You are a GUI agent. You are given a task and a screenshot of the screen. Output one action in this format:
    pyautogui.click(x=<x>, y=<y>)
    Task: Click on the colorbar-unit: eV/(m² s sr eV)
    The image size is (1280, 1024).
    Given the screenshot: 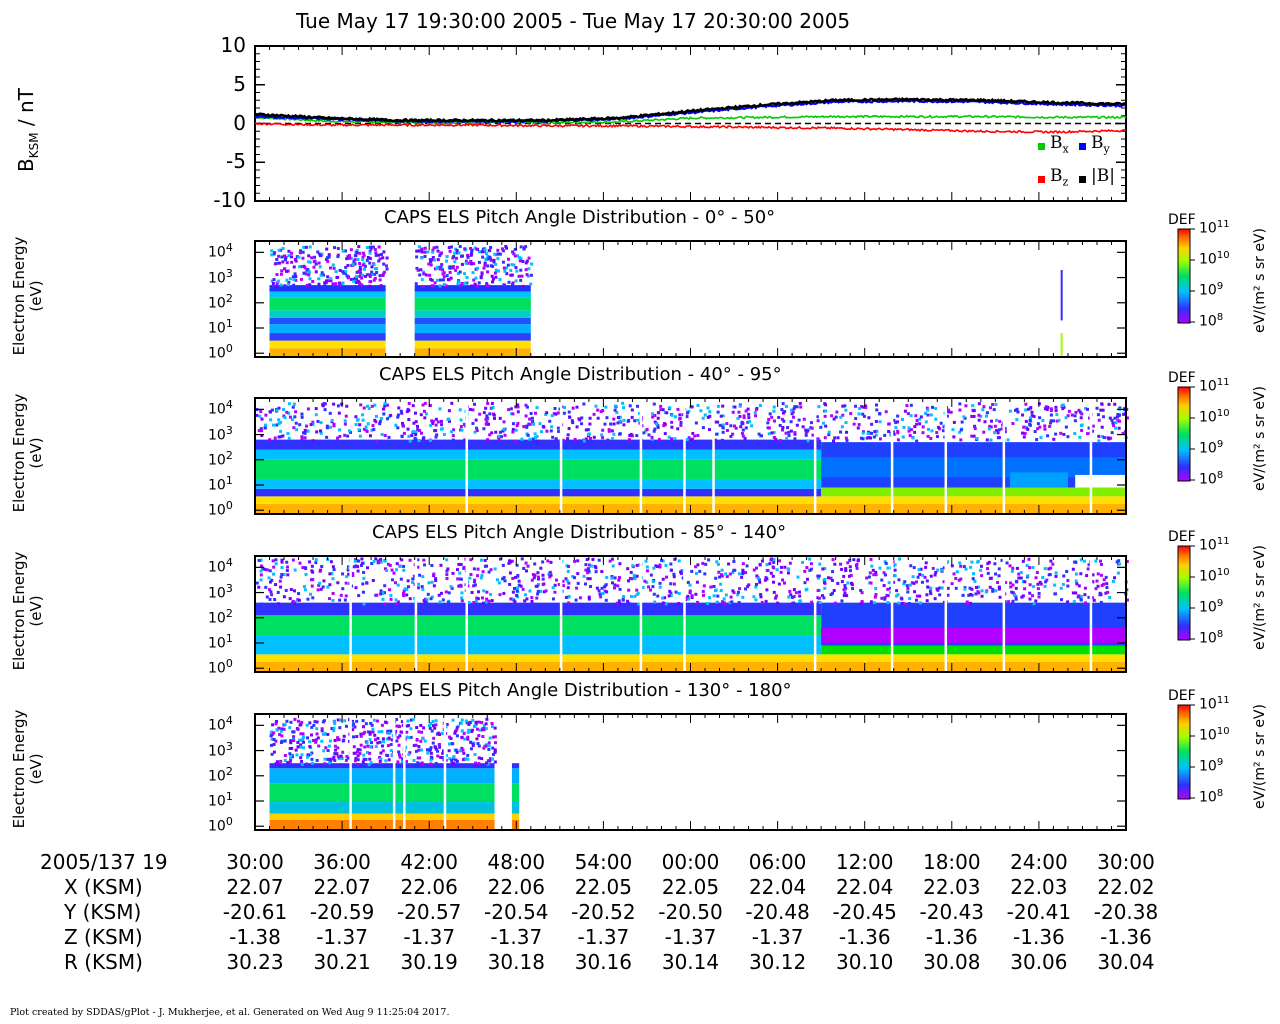 What is the action you would take?
    pyautogui.click(x=1260, y=438)
    